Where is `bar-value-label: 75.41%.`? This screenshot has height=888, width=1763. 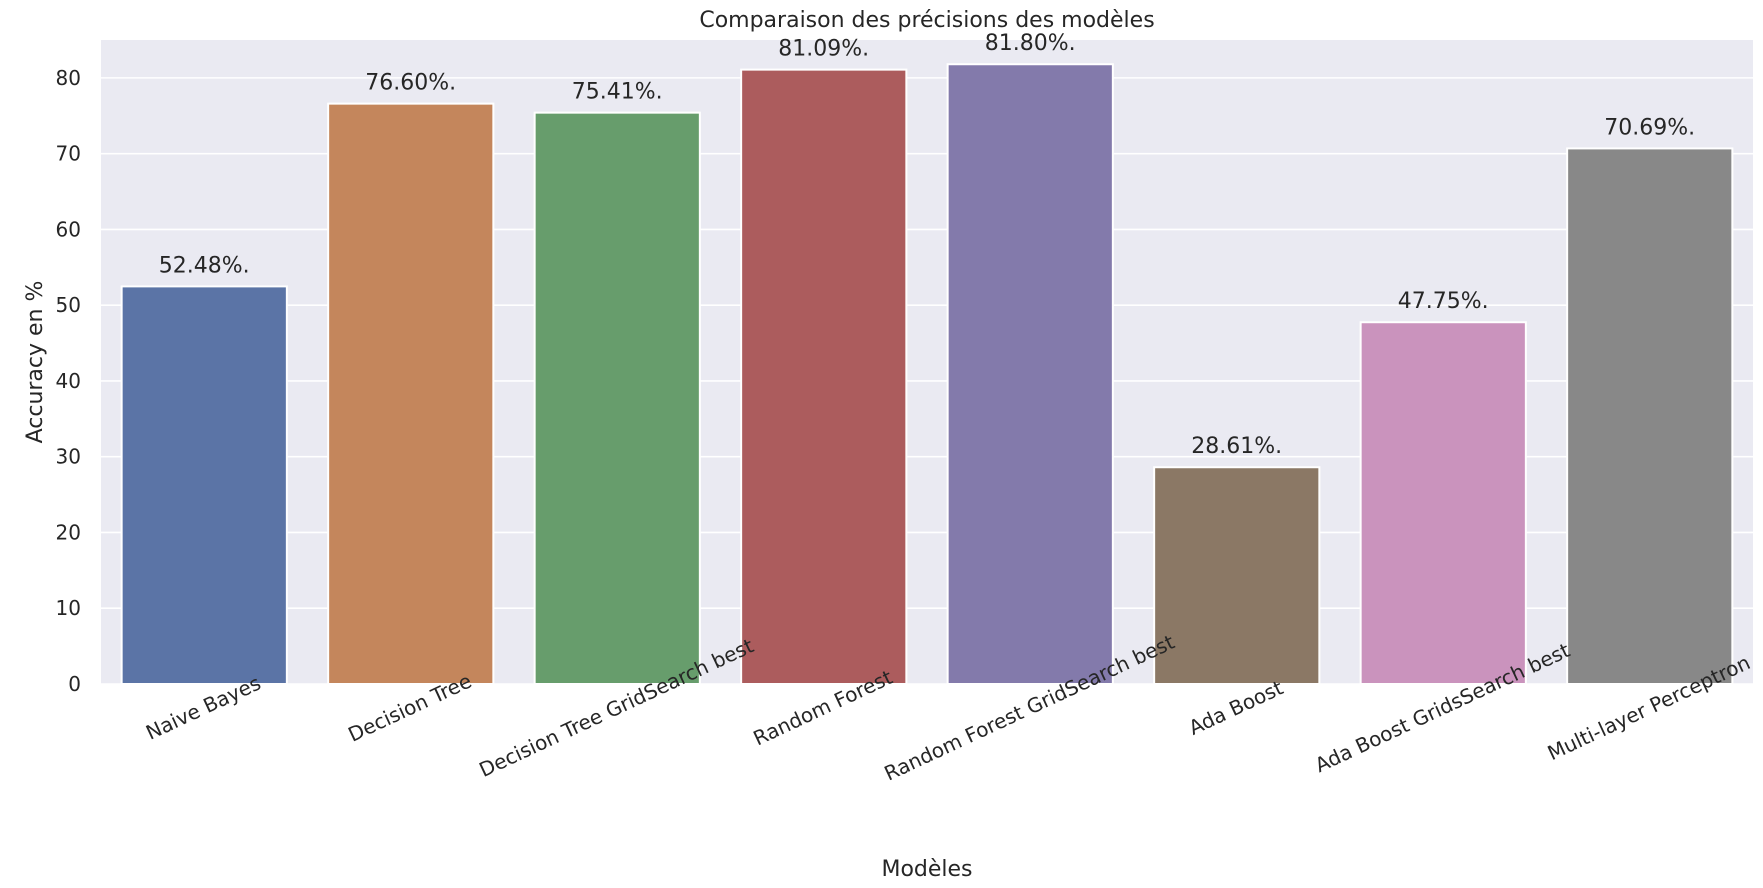 bar-value-label: 75.41%. is located at coordinates (617, 92).